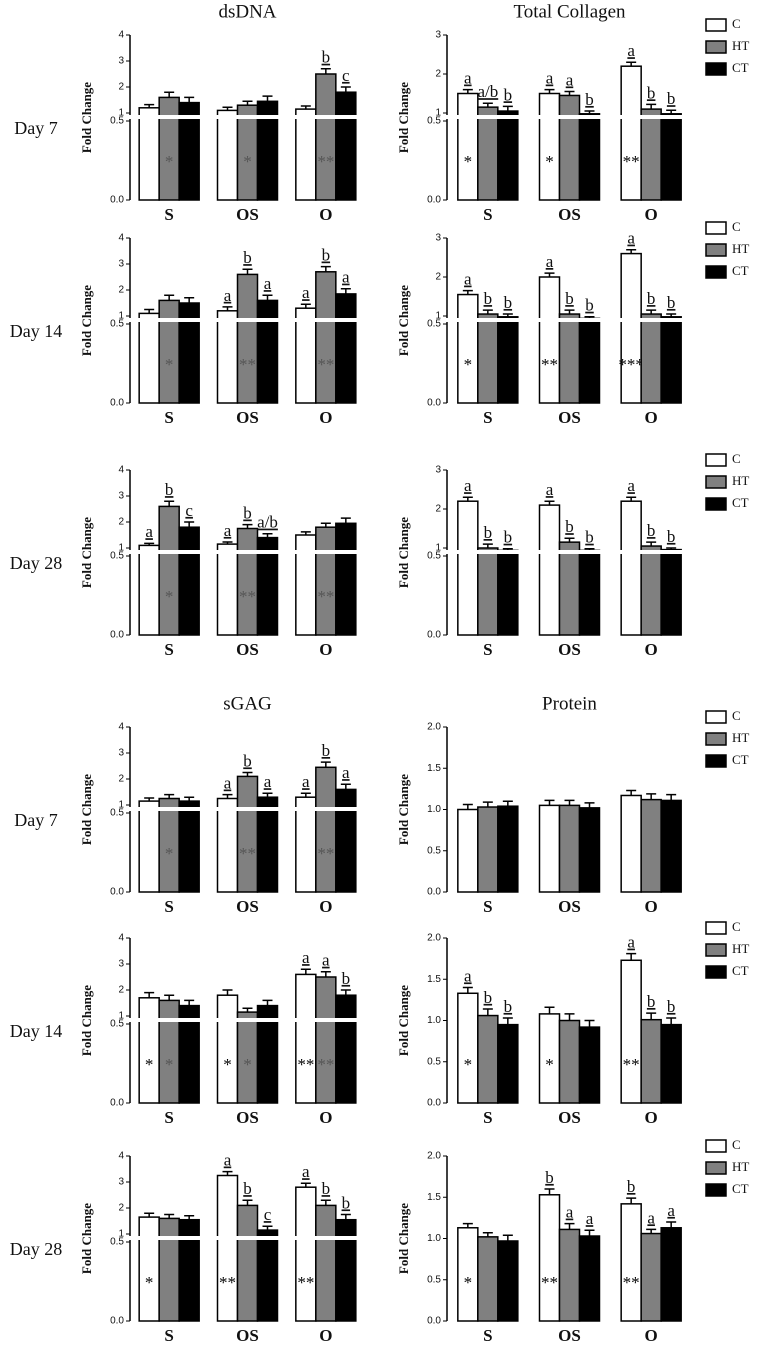  Describe the element at coordinates (740, 737) in the screenshot. I see `legend-label: HT` at that location.